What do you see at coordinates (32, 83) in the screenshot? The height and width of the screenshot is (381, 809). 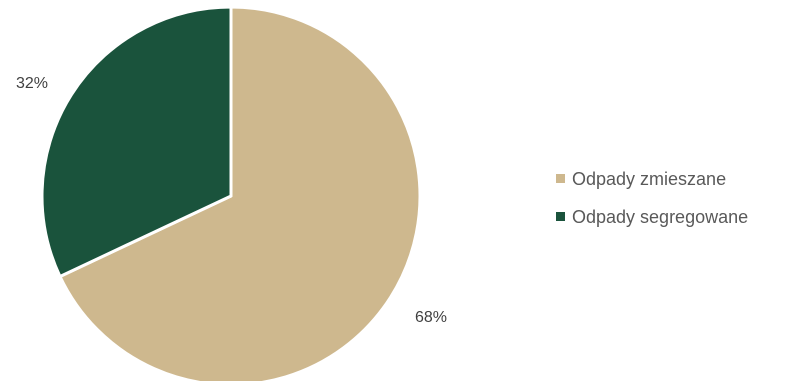 I see `data-label-odpady-segregowane: 32%` at bounding box center [32, 83].